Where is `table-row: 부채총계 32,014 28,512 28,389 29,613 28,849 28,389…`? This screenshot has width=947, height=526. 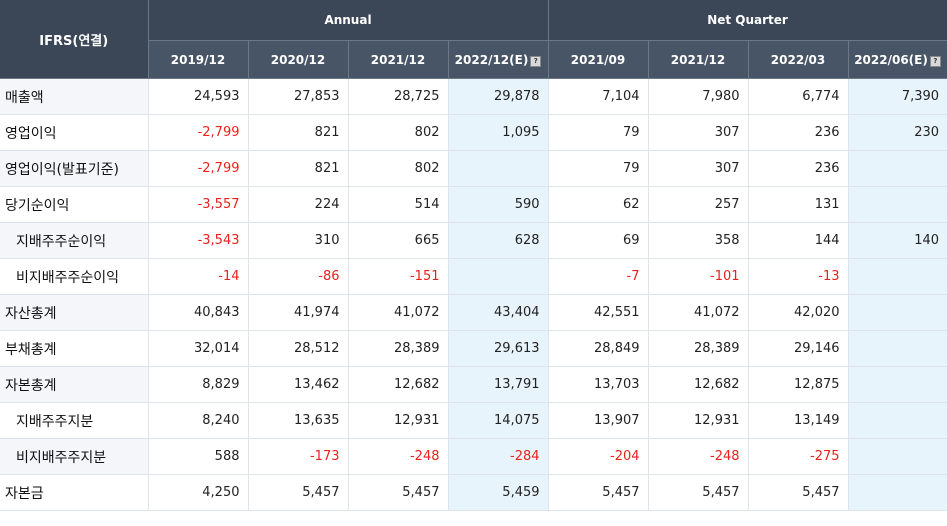
table-row: 부채총계 32,014 28,512 28,389 29,613 28,849 28,389… is located at coordinates (473, 348).